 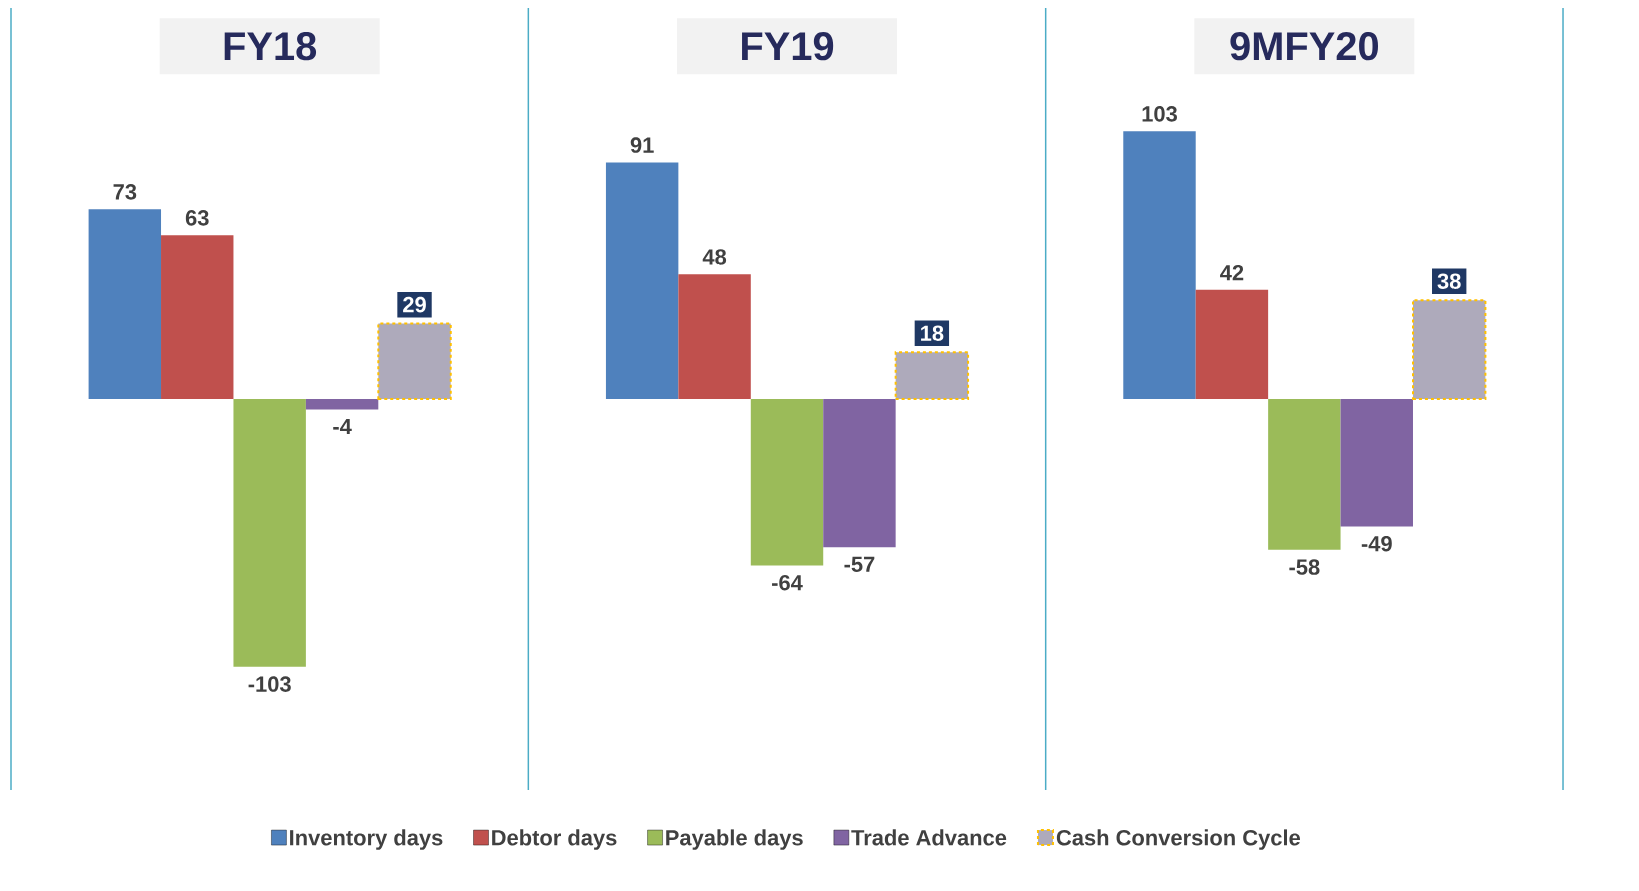 What do you see at coordinates (125, 192) in the screenshot?
I see `data-label: 73` at bounding box center [125, 192].